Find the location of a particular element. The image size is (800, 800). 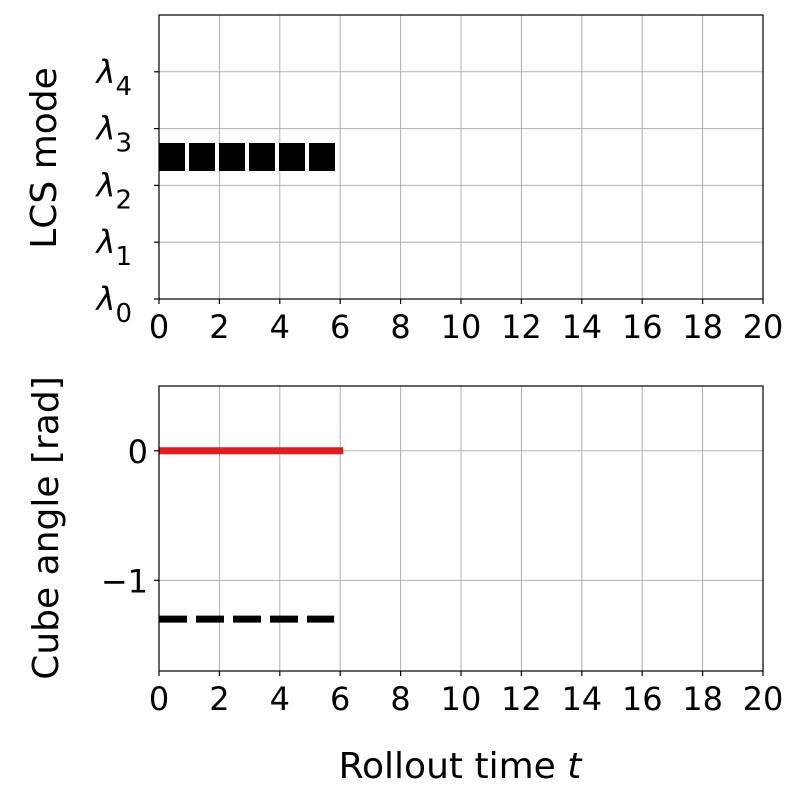

rollout-time-xlabel-text: Rollout time is located at coordinates (453, 766).